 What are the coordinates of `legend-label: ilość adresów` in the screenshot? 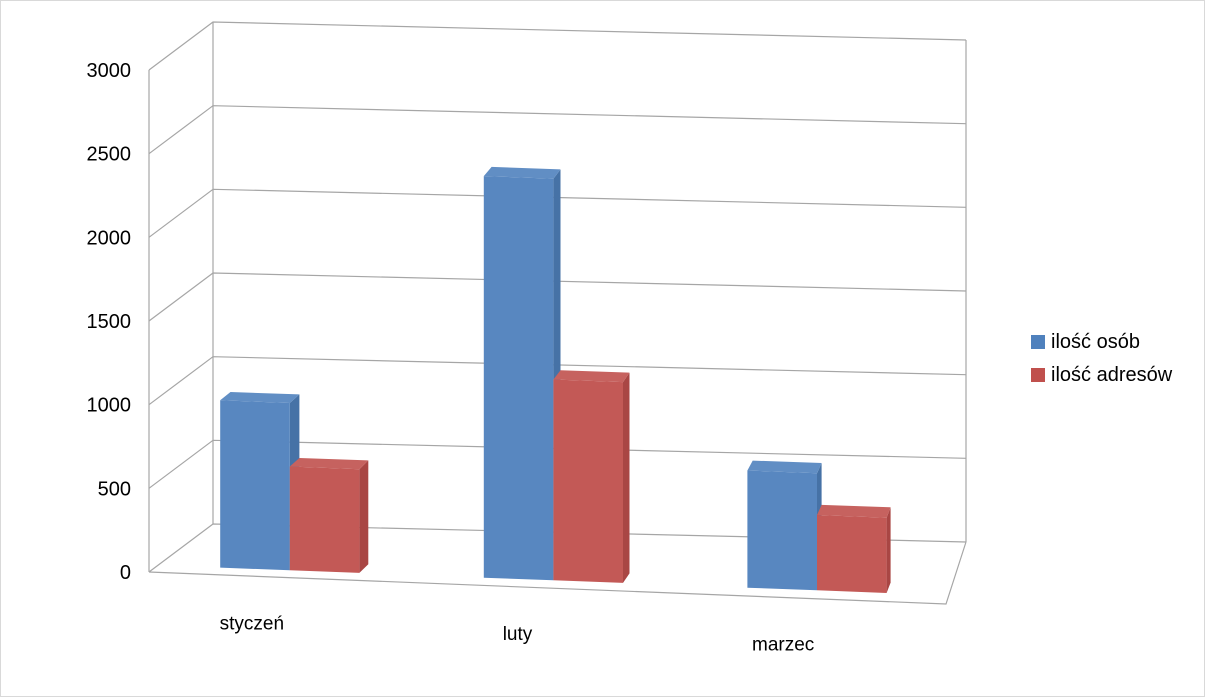 It's located at (1112, 375).